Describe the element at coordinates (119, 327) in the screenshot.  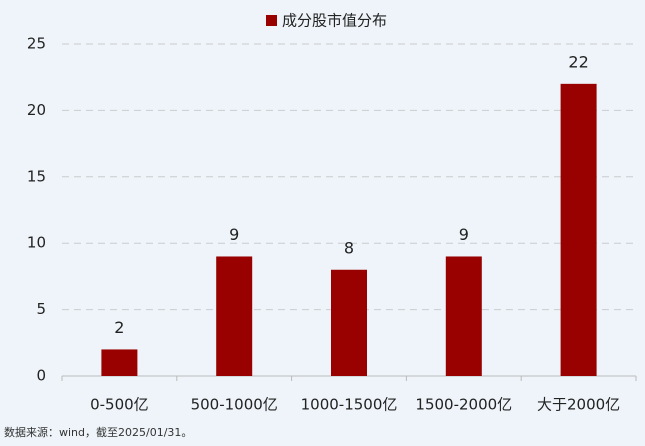
I see `data-label: 2` at that location.